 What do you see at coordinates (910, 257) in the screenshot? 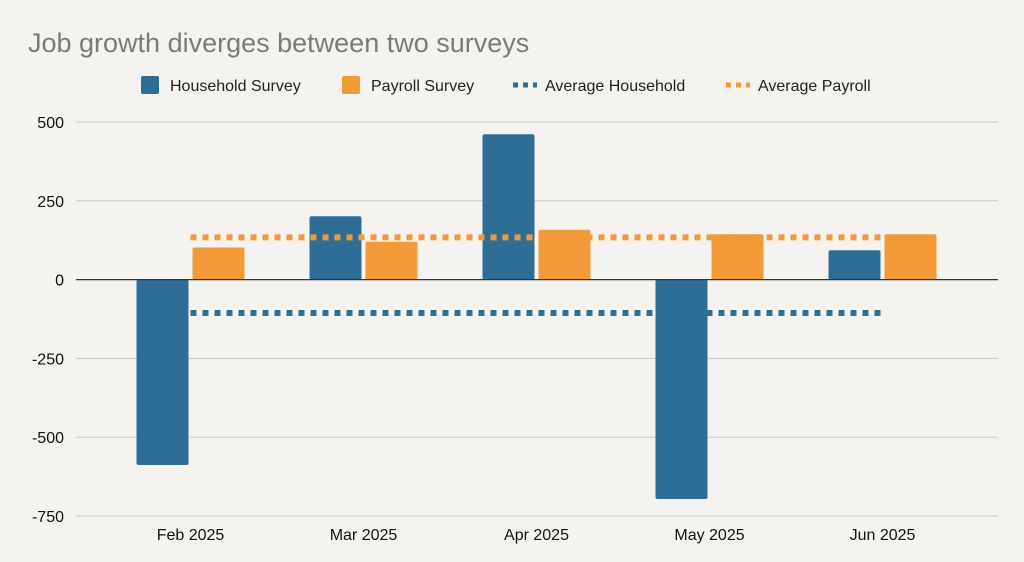
I see `bar-payroll-survey-jun-2025` at bounding box center [910, 257].